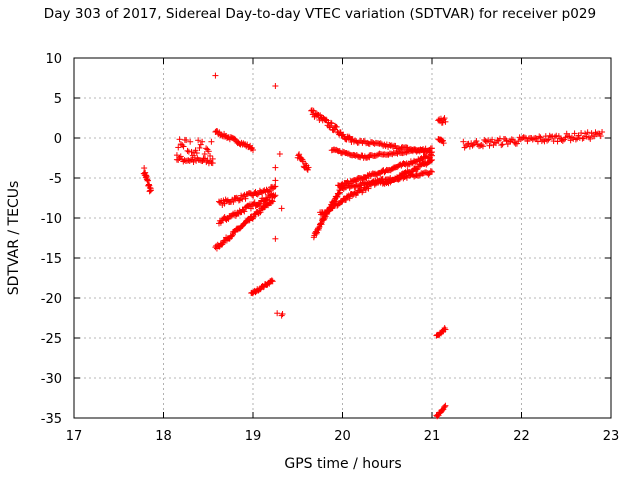  Describe the element at coordinates (521, 436) in the screenshot. I see `x-tick-label: 22` at that location.